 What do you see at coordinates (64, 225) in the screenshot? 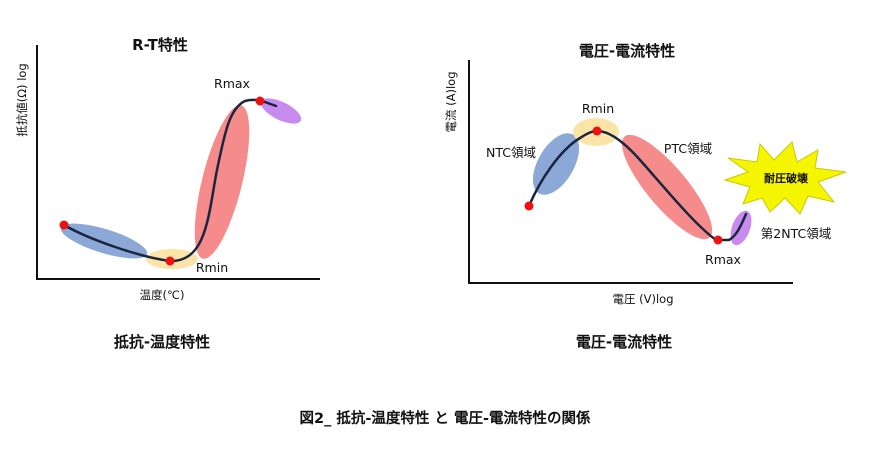
I see `rt-start-point` at bounding box center [64, 225].